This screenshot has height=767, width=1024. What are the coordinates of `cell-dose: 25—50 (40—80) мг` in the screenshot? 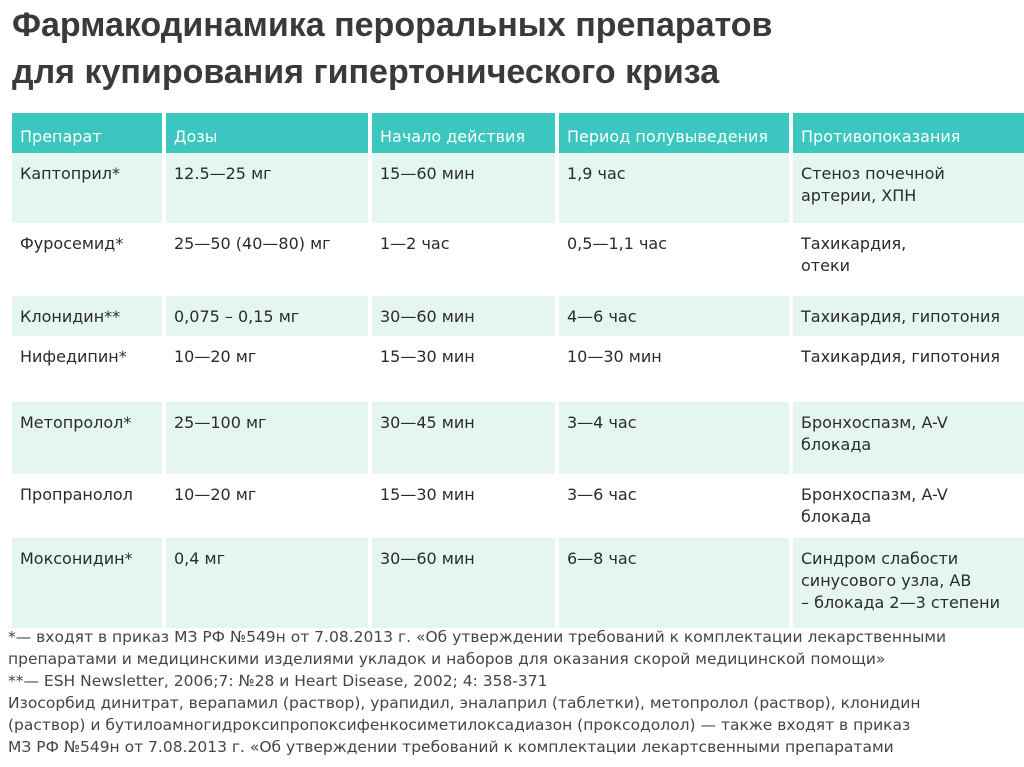 It's located at (252, 243).